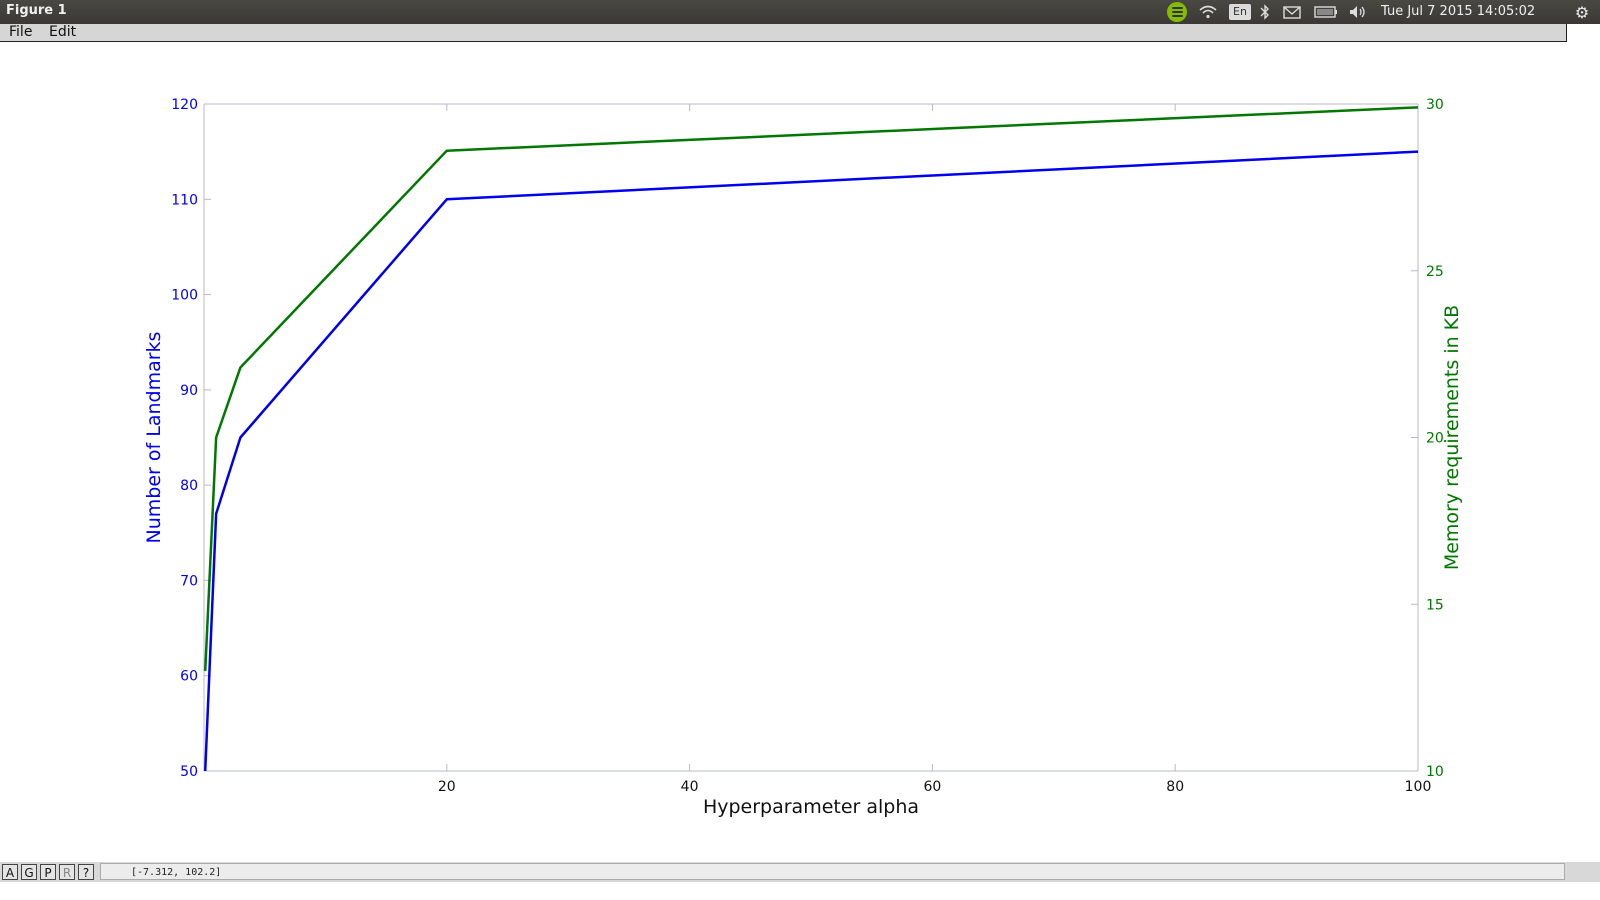  Describe the element at coordinates (67, 872) in the screenshot. I see `rotate-button: R` at that location.